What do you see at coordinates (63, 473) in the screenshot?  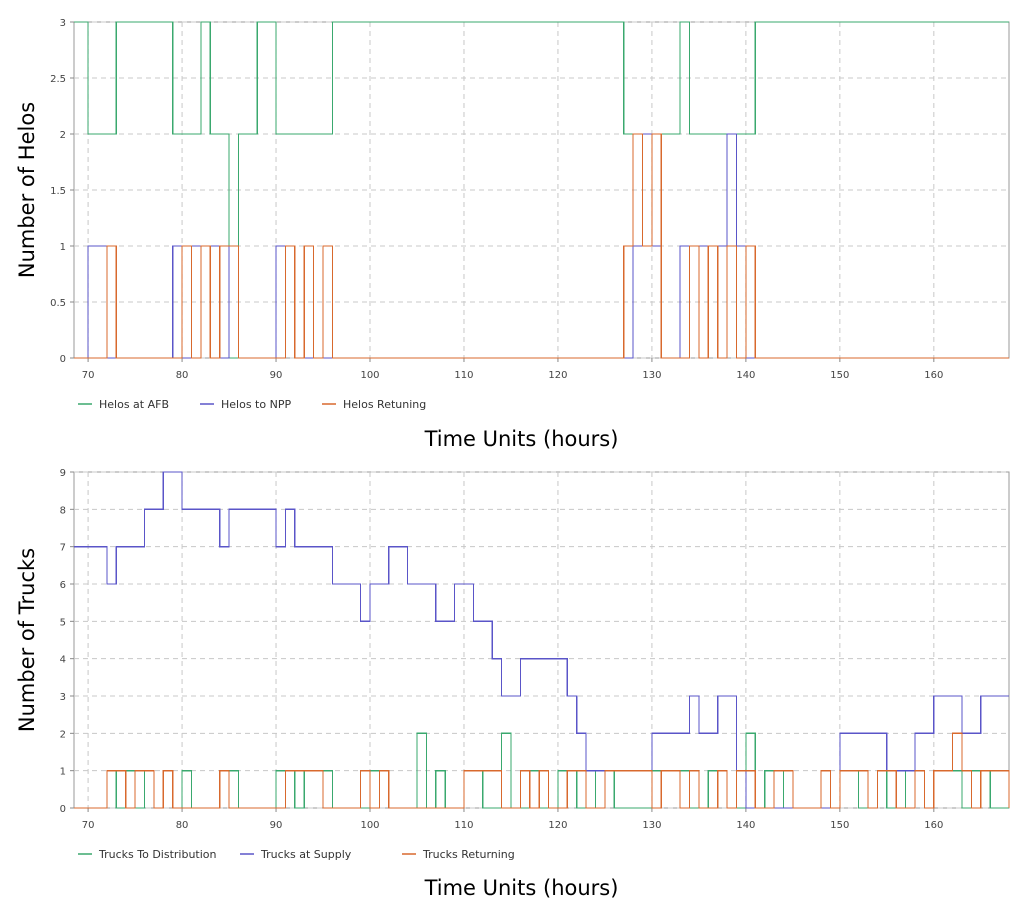 I see `y-tick-label: 9` at bounding box center [63, 473].